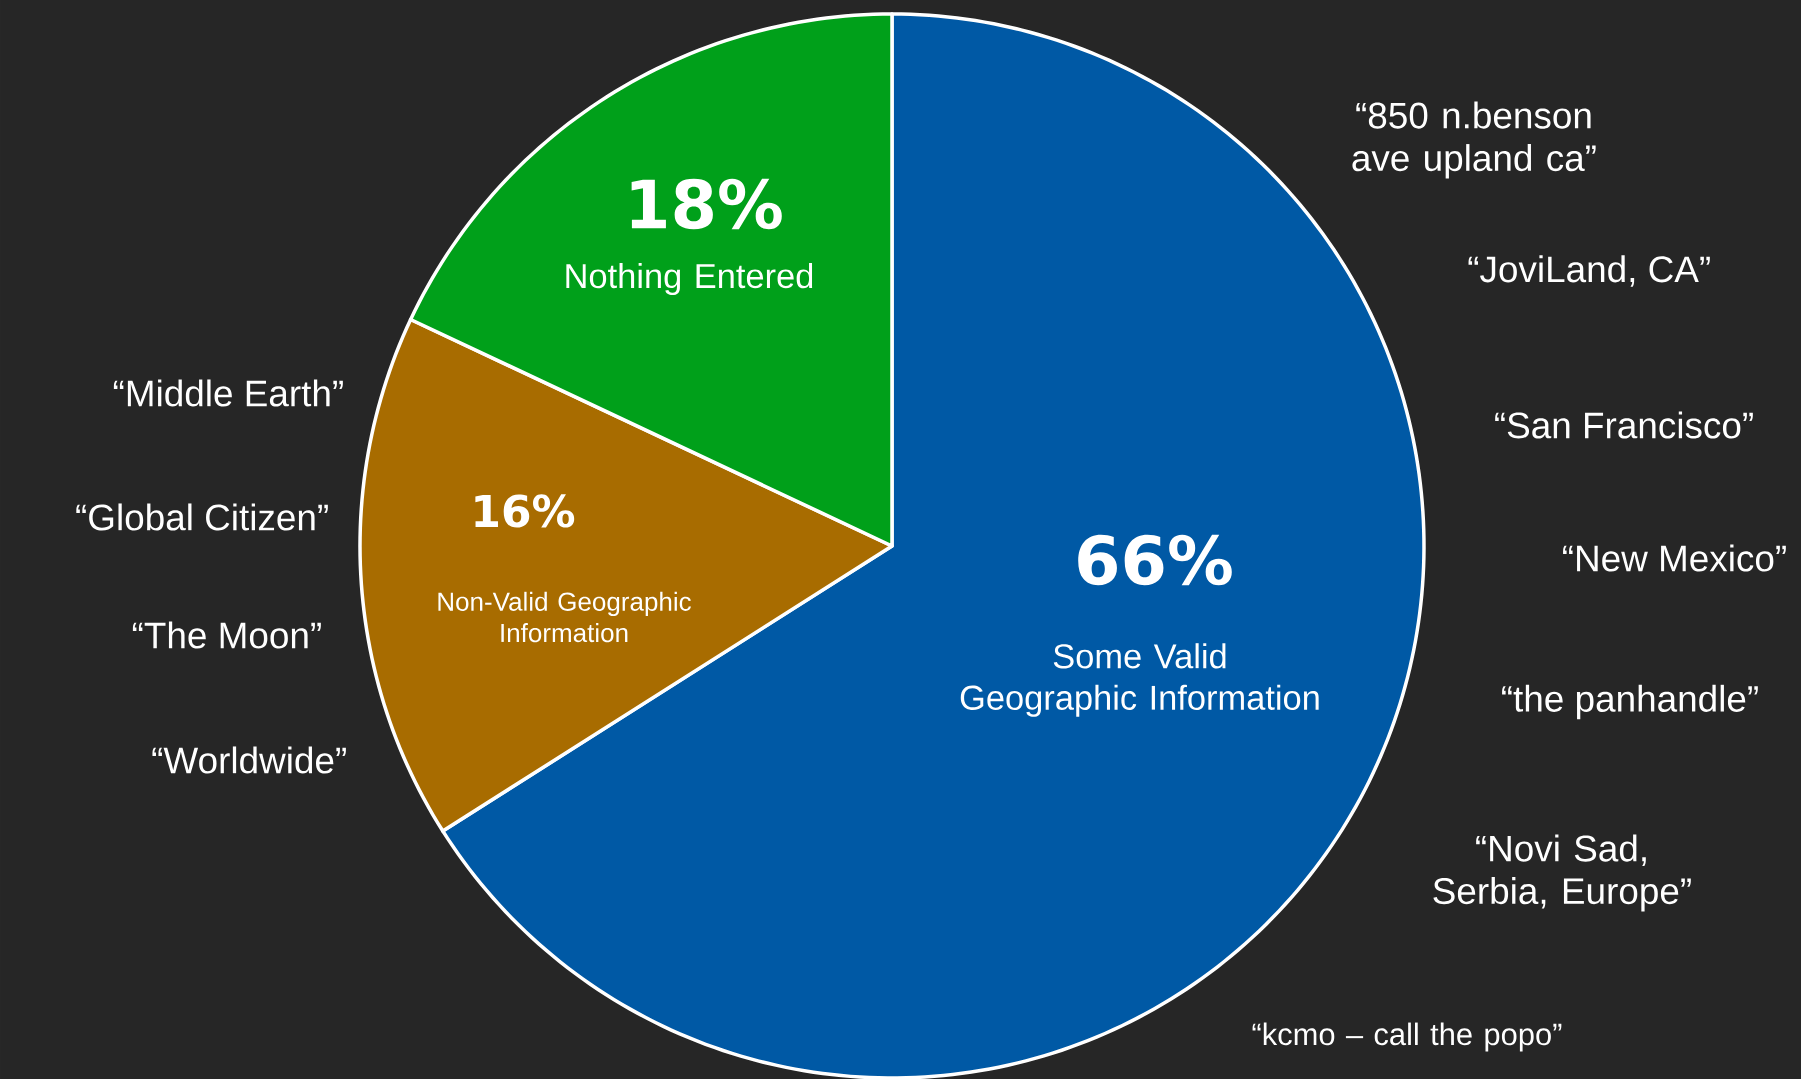 This screenshot has height=1080, width=1801. Describe the element at coordinates (1630, 702) in the screenshot. I see `text: “the panhandle”` at that location.